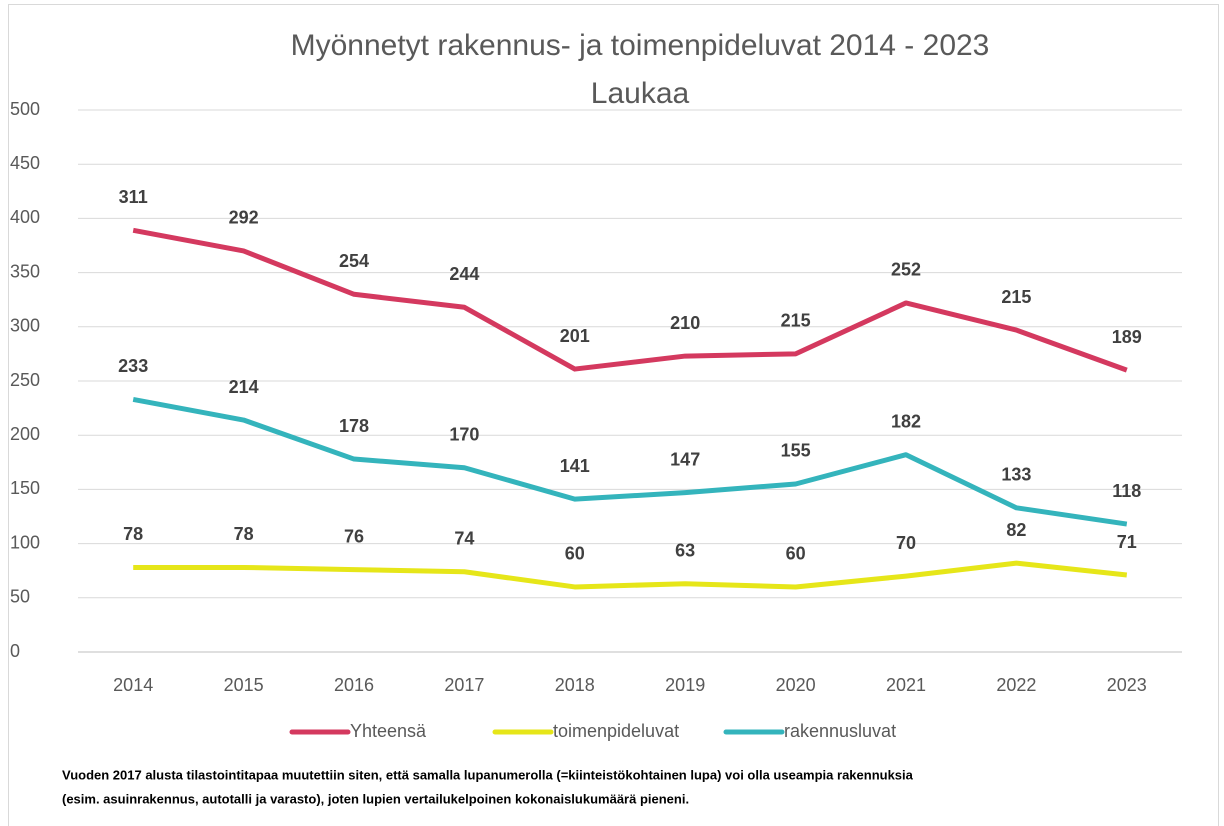 The width and height of the screenshot is (1224, 826). Describe the element at coordinates (354, 426) in the screenshot. I see `data-label: 178` at that location.